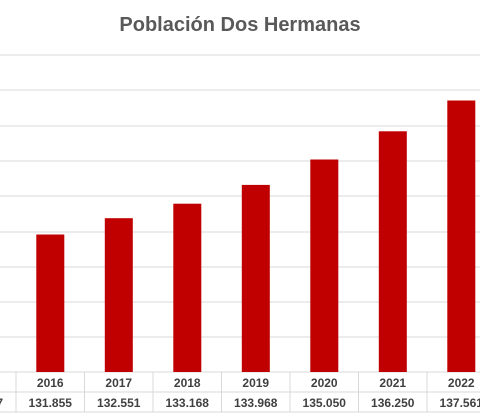 Image resolution: width=480 pixels, height=420 pixels. I want to click on value-label-2018: 133.168, so click(188, 403).